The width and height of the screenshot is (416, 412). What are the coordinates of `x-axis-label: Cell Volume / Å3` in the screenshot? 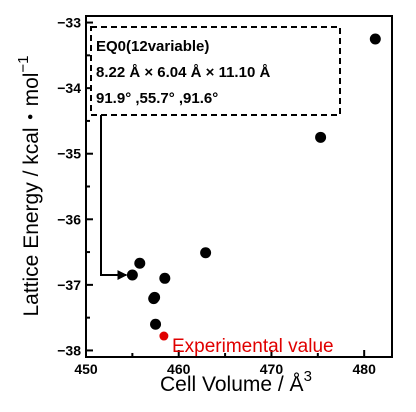 It's located at (236, 382).